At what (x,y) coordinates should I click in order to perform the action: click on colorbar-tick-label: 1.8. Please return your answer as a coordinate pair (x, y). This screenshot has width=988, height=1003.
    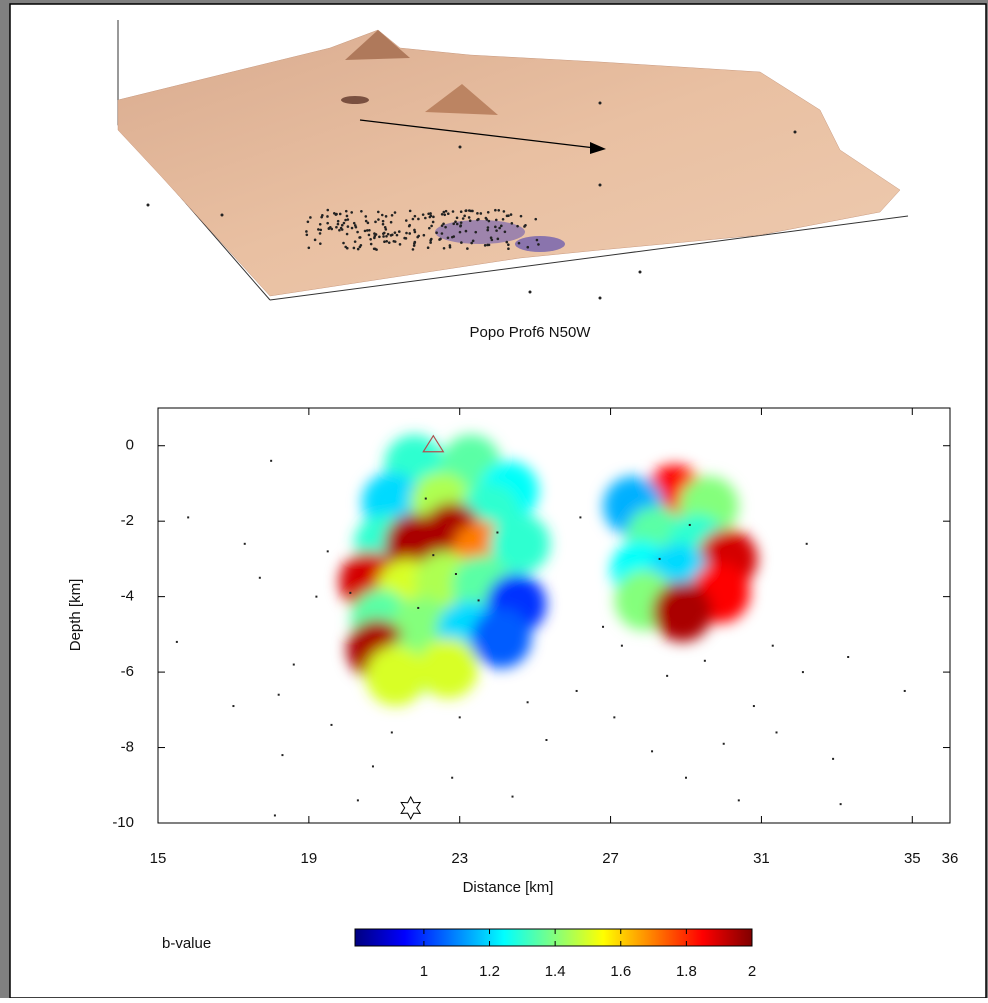
    Looking at the image, I should click on (686, 971).